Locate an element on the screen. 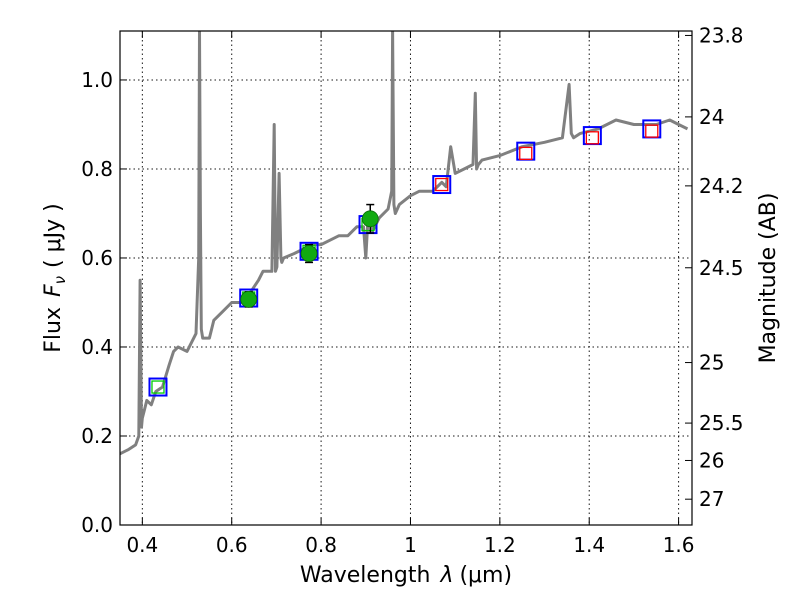 This screenshot has width=800, height=600. y-axis-label: Flux Fν ( μJy ) is located at coordinates (55, 277).